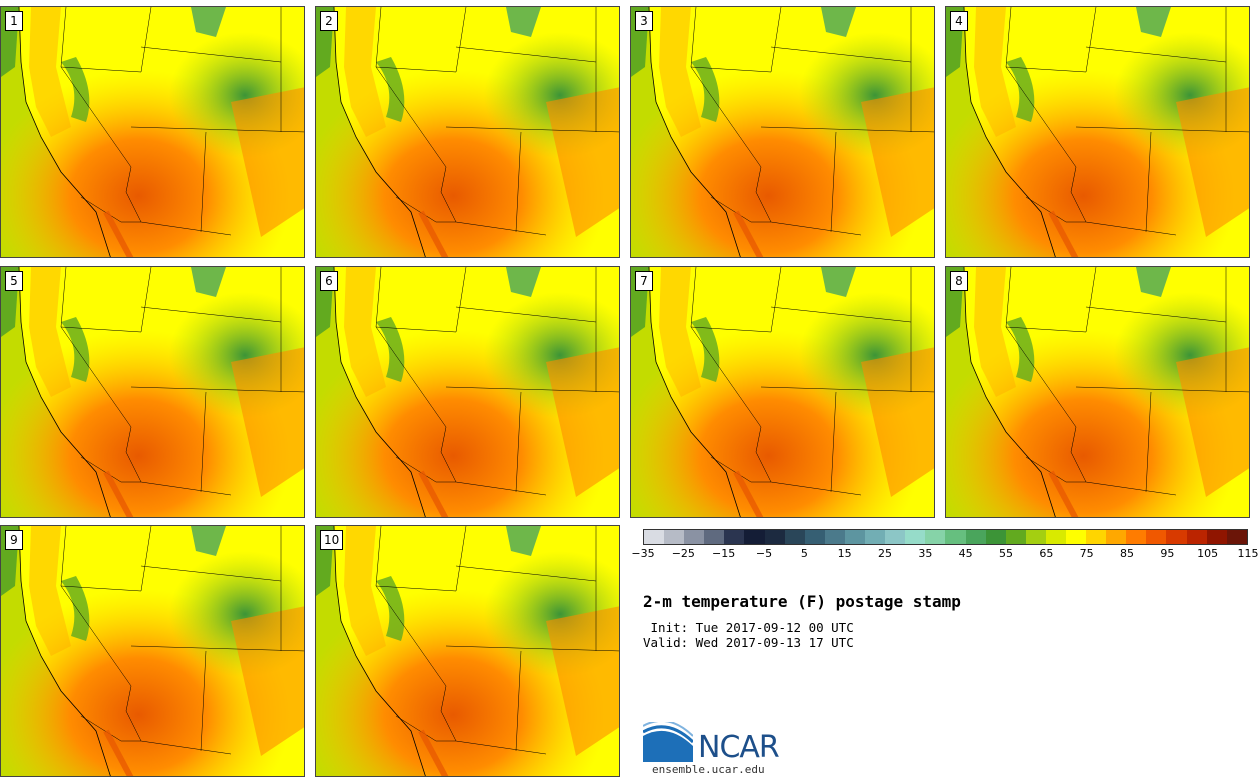  What do you see at coordinates (1097, 392) in the screenshot?
I see `ensemble-member-map: 8` at bounding box center [1097, 392].